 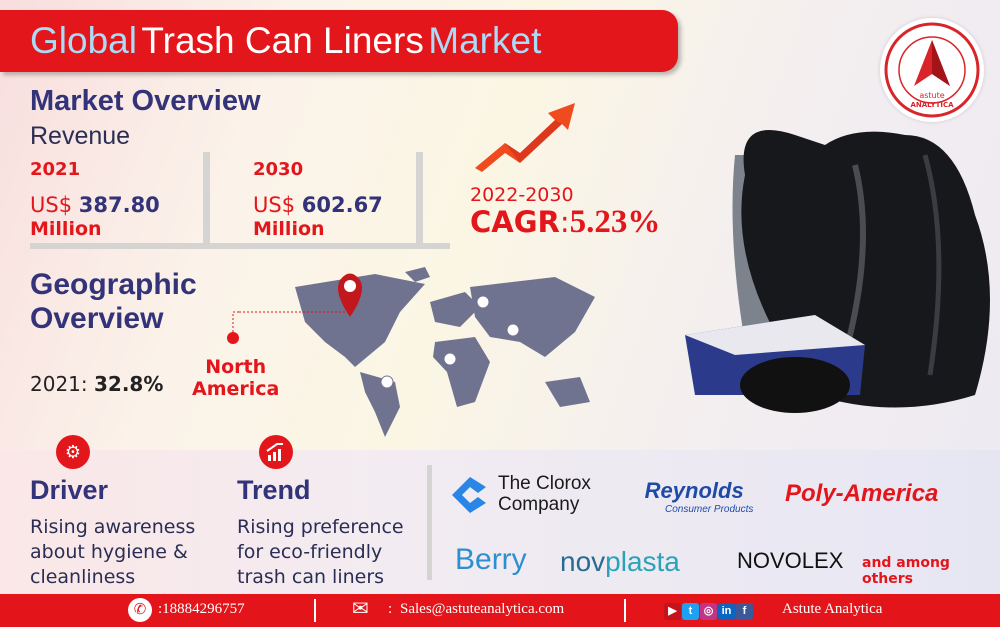 I want to click on gears-icon: ⚙, so click(x=73, y=452).